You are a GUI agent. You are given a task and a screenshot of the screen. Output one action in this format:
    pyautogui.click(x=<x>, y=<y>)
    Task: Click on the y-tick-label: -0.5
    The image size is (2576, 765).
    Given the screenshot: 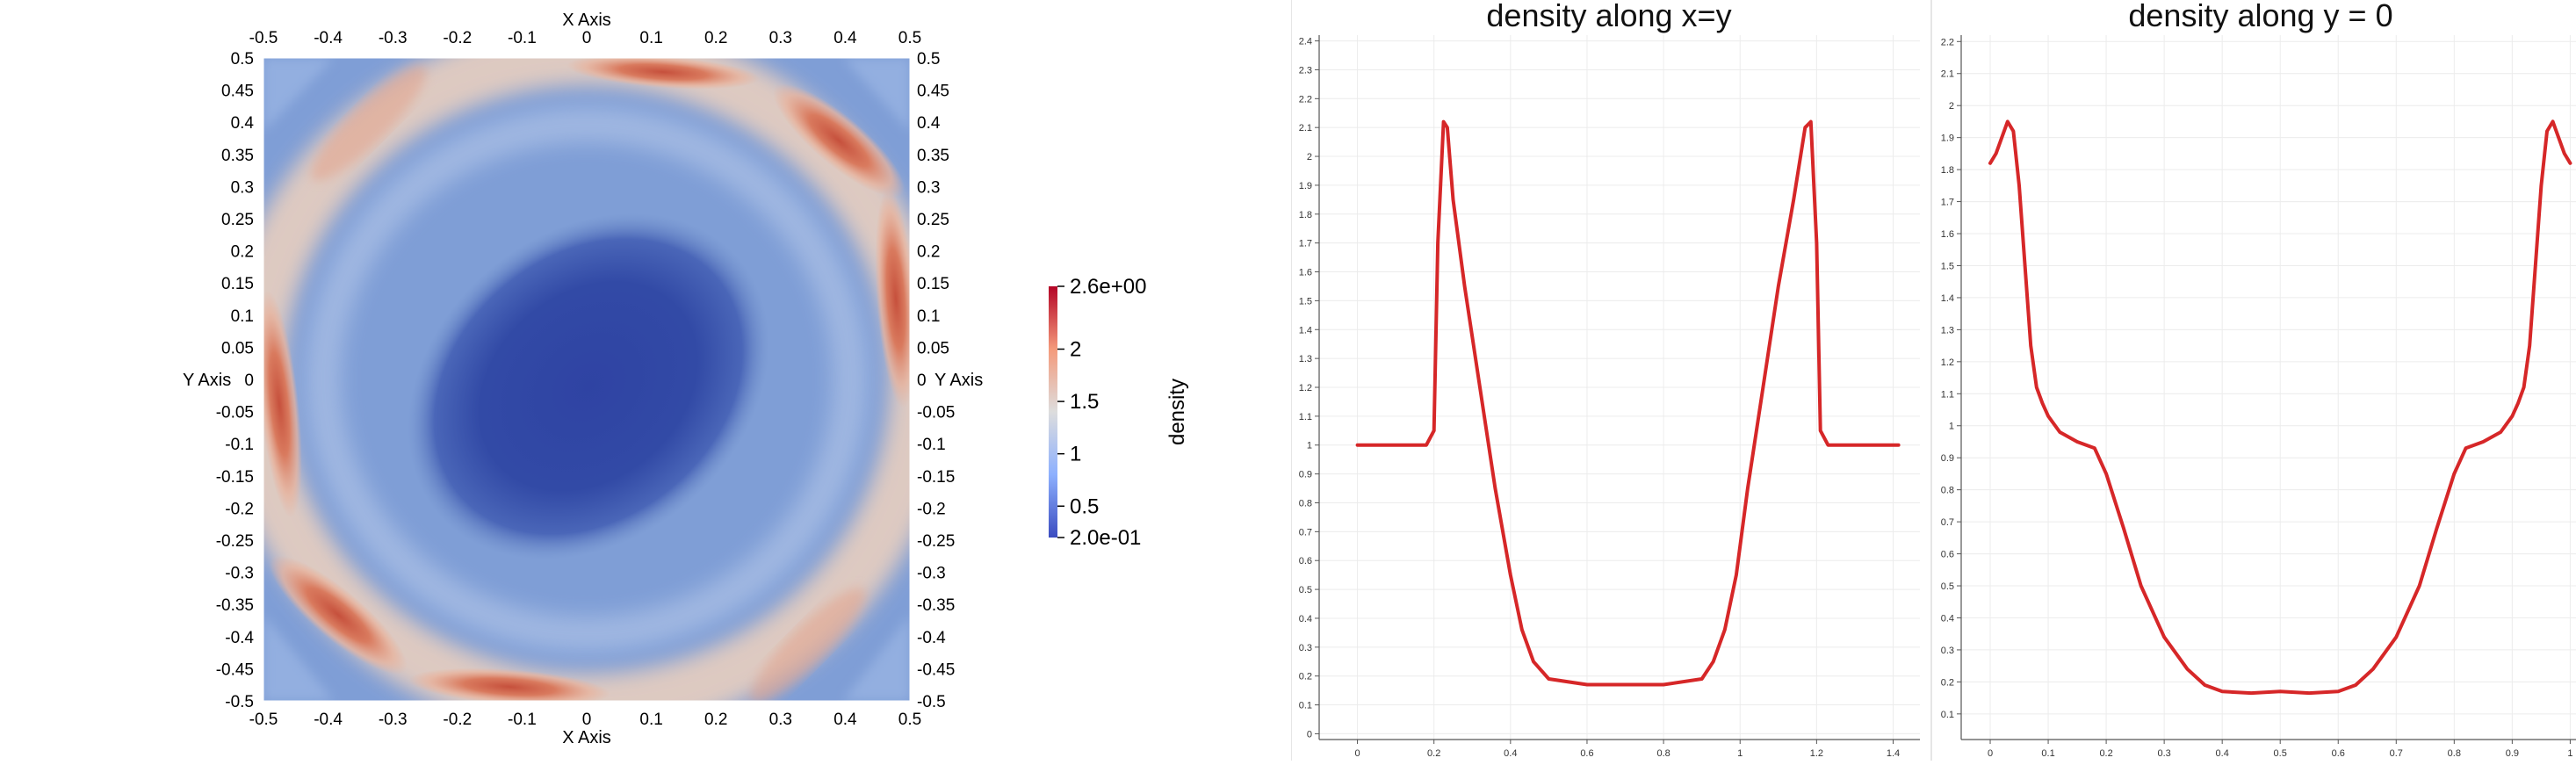 What is the action you would take?
    pyautogui.click(x=931, y=702)
    